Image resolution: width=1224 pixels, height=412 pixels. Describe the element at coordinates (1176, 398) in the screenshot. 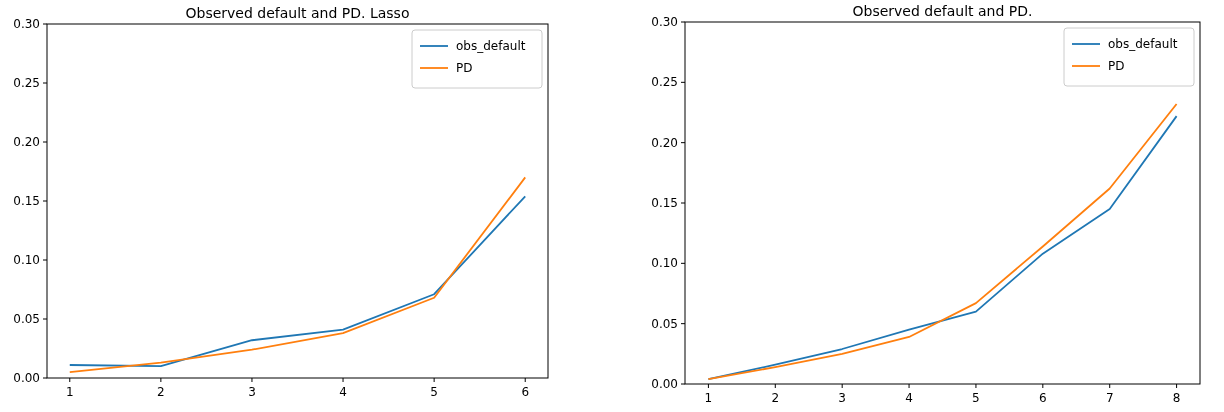

I see `x-tick-label: 8` at that location.